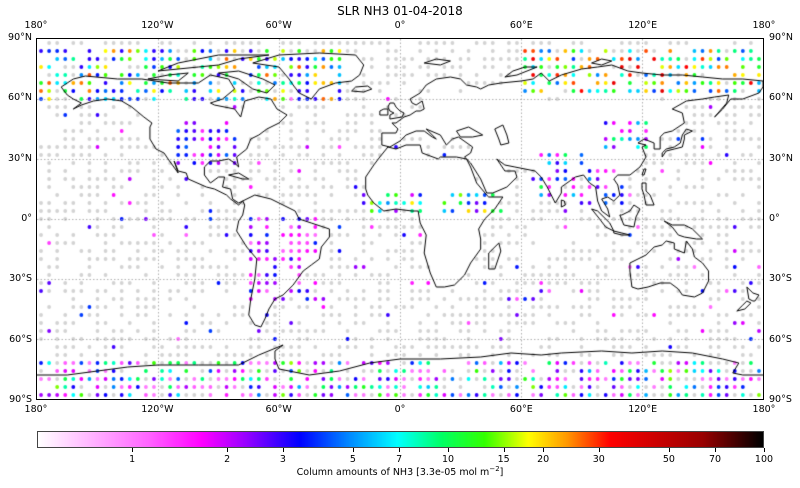 The image size is (800, 488). What do you see at coordinates (715, 459) in the screenshot?
I see `colorbar-tick-label: 70` at bounding box center [715, 459].